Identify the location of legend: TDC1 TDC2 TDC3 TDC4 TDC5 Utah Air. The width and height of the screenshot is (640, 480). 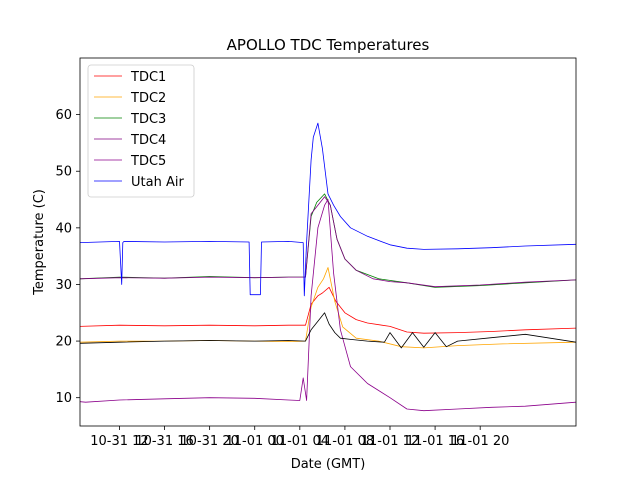
(141, 131).